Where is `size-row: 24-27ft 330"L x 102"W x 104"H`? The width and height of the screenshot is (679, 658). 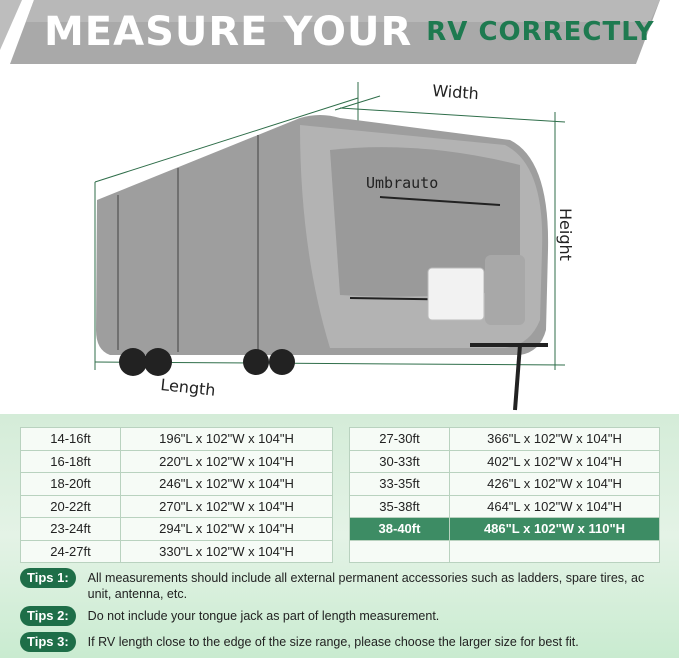 size-row: 24-27ft 330"L x 102"W x 104"H is located at coordinates (176, 551).